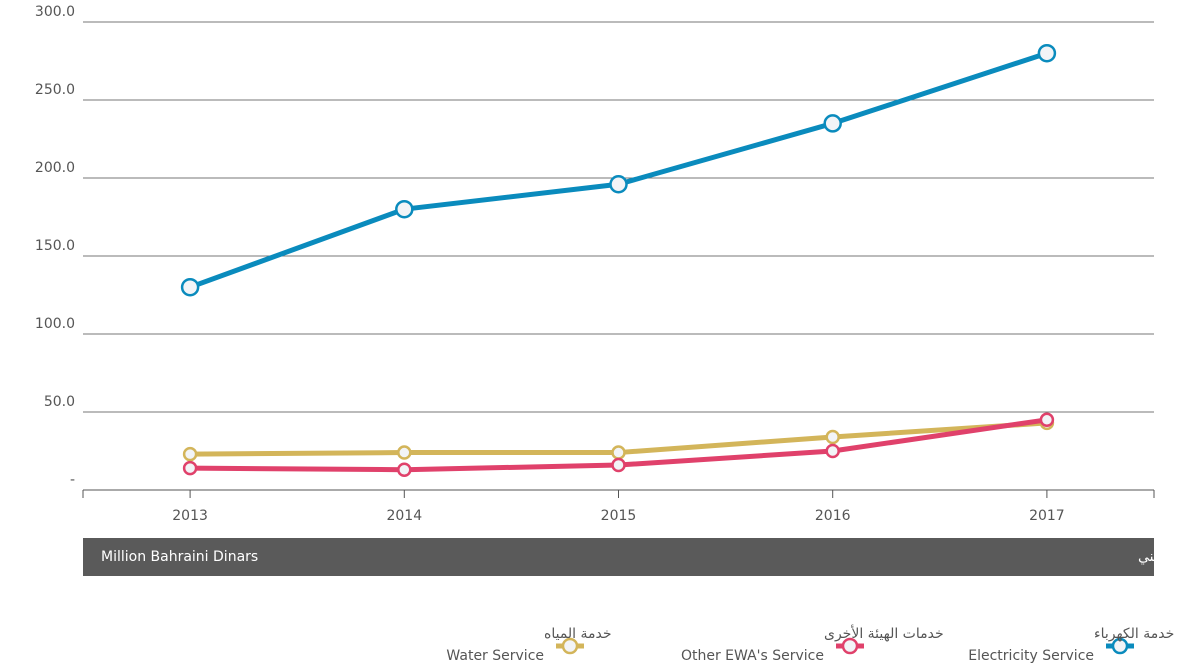 Image resolution: width=1189 pixels, height=667 pixels. I want to click on y-tick-label: 300.0, so click(55, 12).